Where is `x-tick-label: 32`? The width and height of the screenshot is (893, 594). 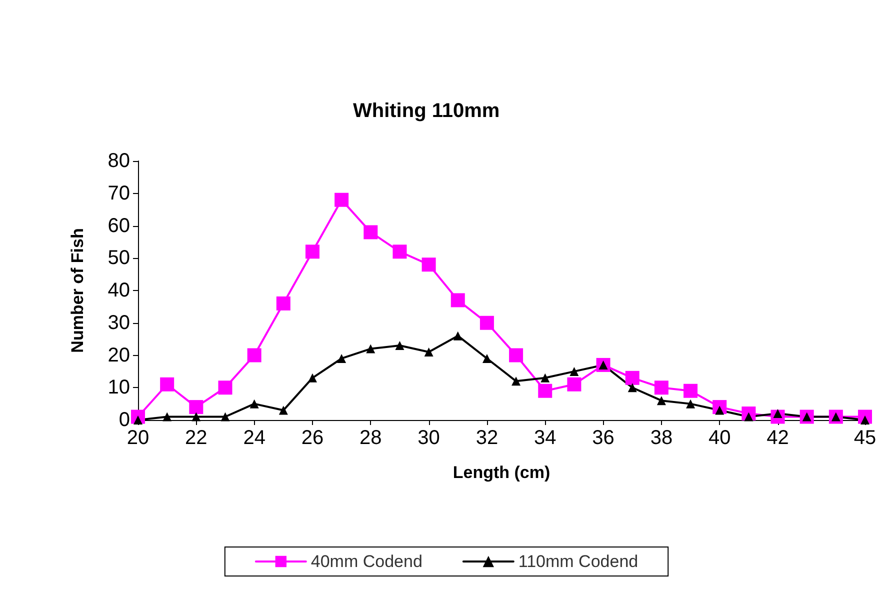
x-tick-label: 32 is located at coordinates (487, 438).